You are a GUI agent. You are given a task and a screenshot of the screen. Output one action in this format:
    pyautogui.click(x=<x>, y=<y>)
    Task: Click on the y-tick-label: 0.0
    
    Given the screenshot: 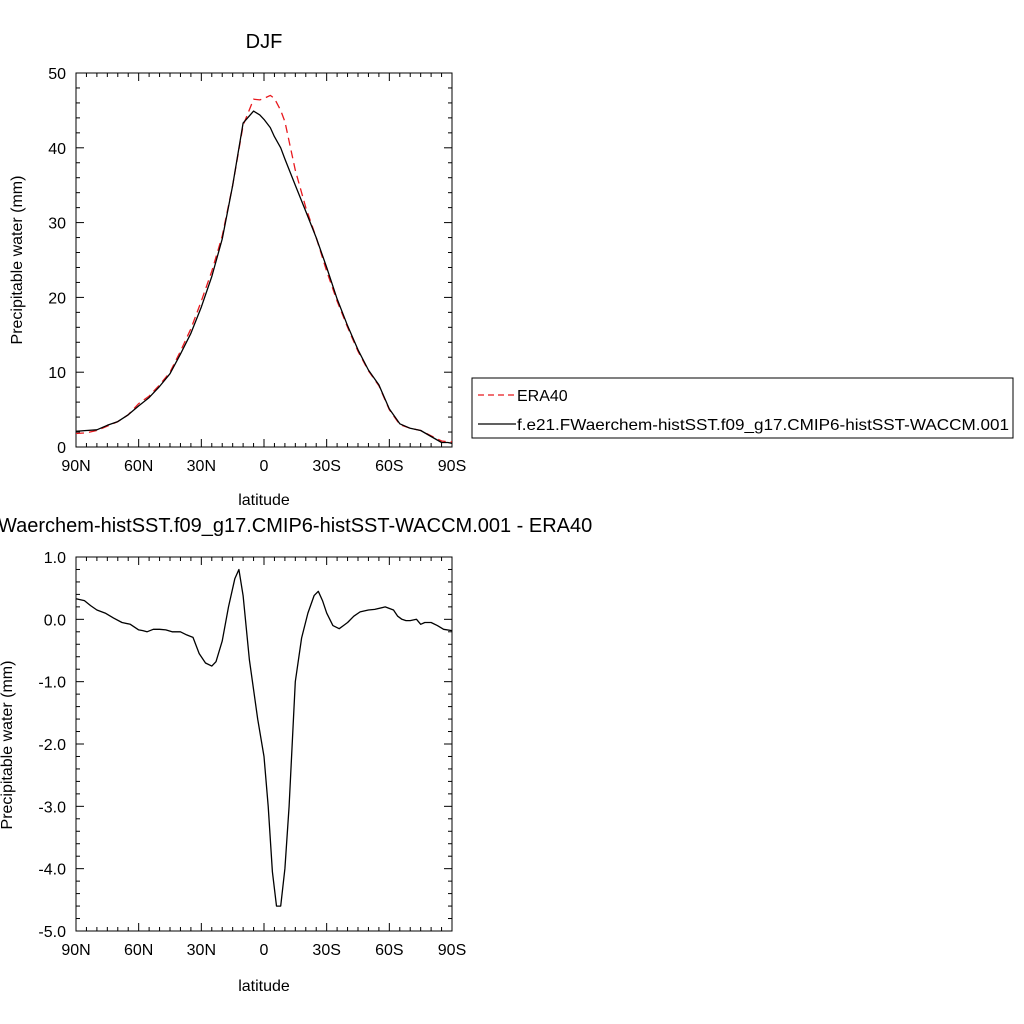 What is the action you would take?
    pyautogui.click(x=55, y=620)
    